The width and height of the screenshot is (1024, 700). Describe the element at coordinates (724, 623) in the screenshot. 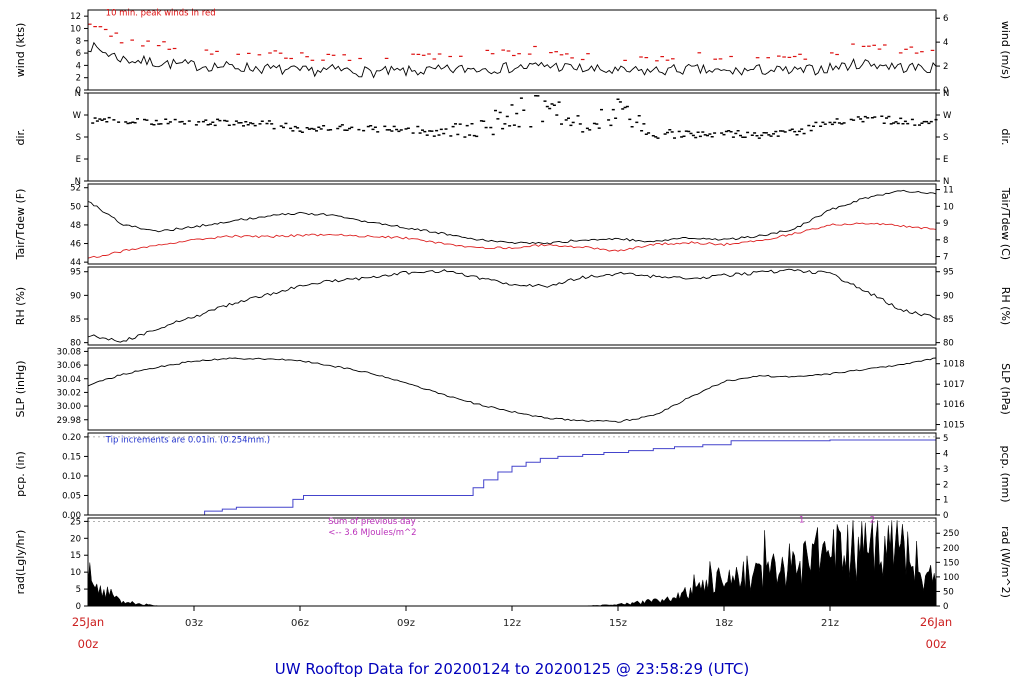

I see `svg-text: 18z` at that location.